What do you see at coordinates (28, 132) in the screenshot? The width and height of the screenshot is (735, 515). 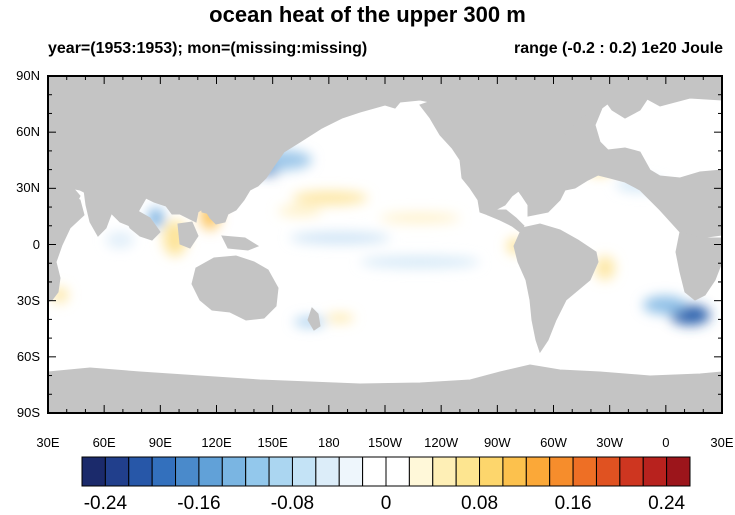 I see `lat-label: 60N` at bounding box center [28, 132].